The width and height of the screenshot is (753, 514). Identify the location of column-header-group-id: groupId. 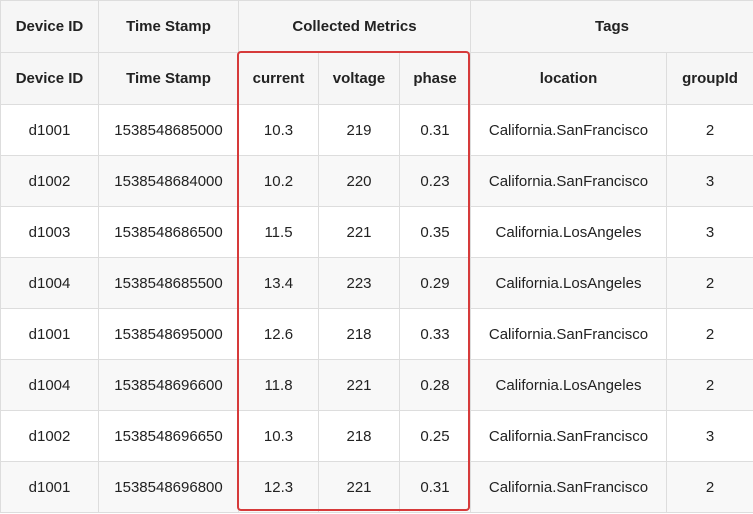
(709, 78).